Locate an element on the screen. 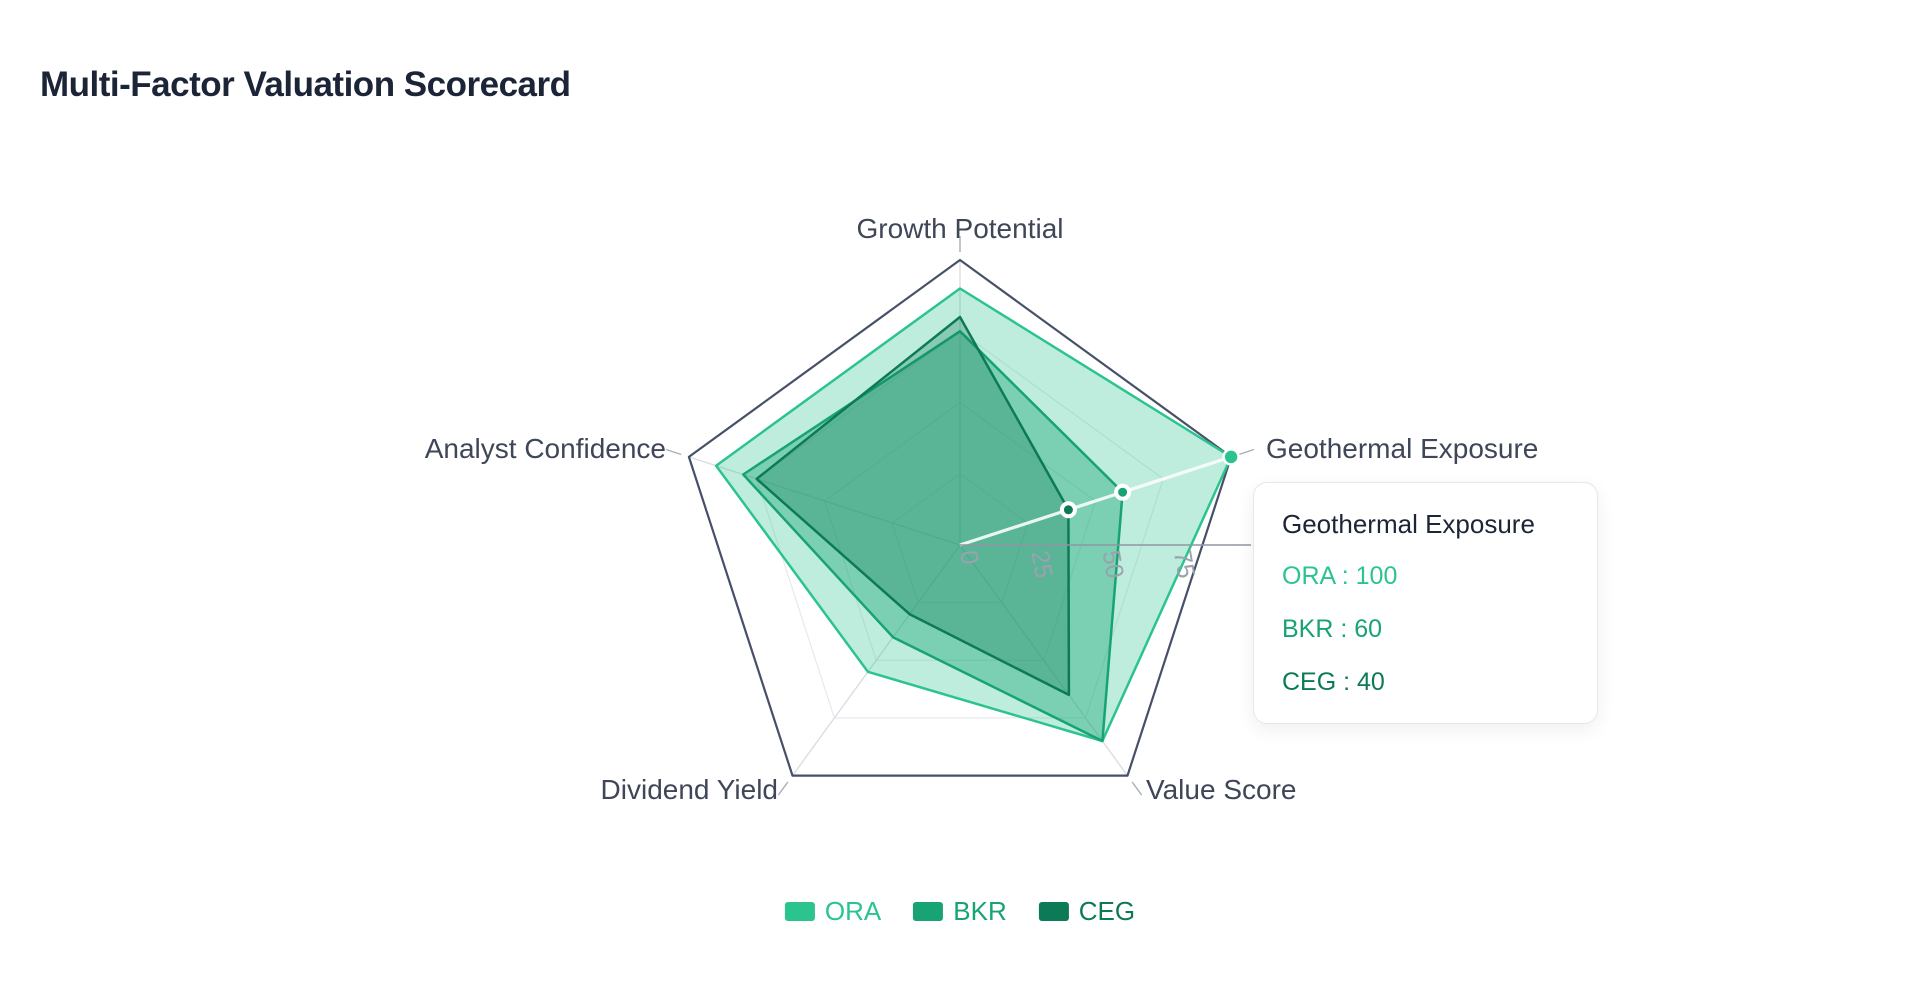 Image resolution: width=1920 pixels, height=981 pixels. page-title: Multi-Factor Valuation Scorecard is located at coordinates (305, 85).